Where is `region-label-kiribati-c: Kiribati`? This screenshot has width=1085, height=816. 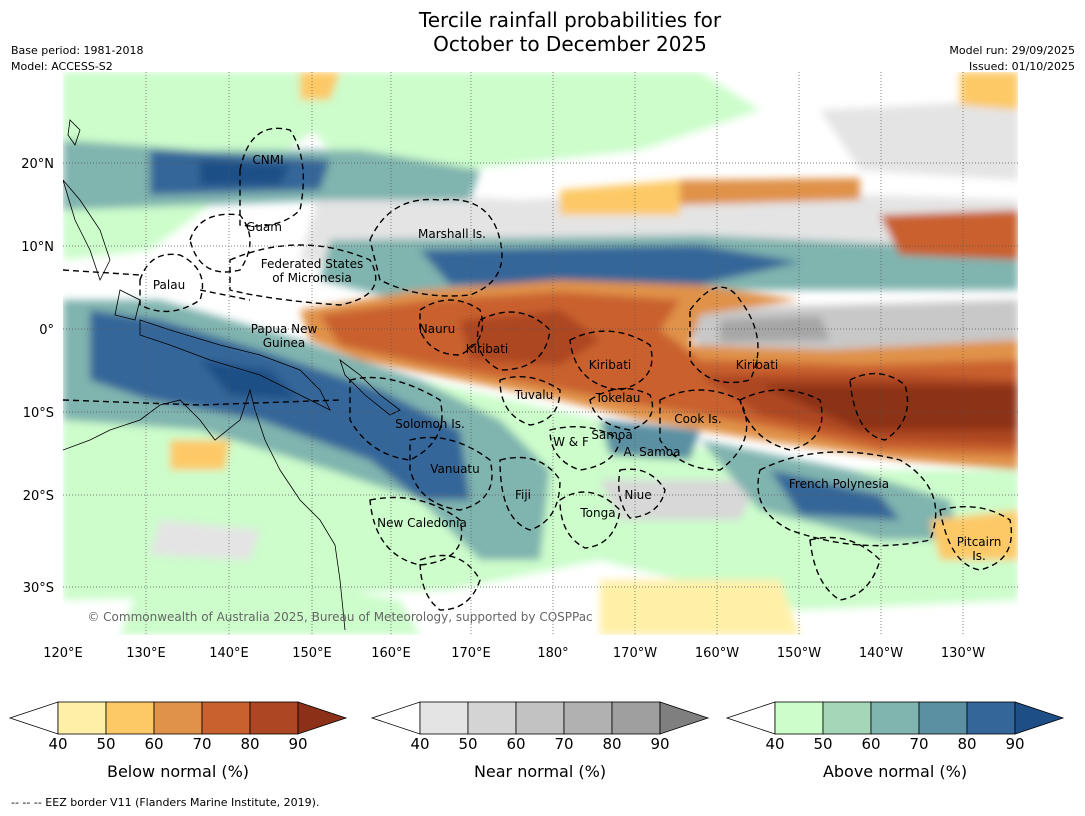
region-label-kiribati-c: Kiribati is located at coordinates (610, 365).